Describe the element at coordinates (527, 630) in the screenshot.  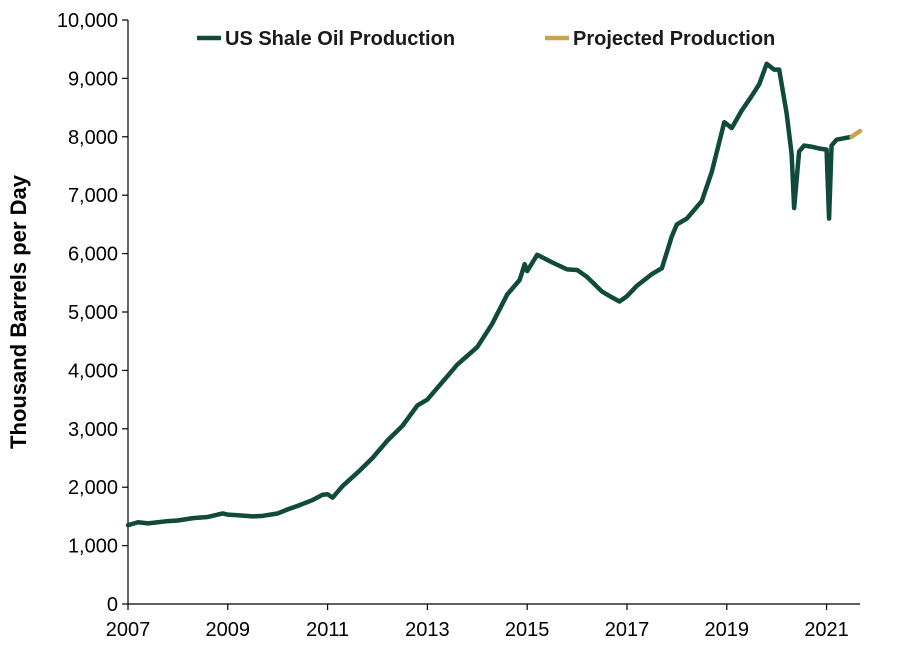
I see `x-tick-label: 2015` at that location.